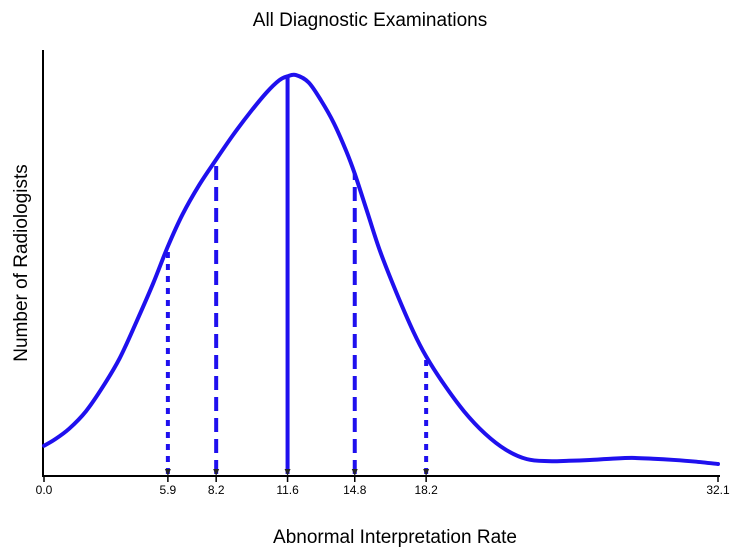 The height and width of the screenshot is (555, 740). Describe the element at coordinates (395, 537) in the screenshot. I see `x-axis-label: Abnormal Interpretation Rate` at that location.